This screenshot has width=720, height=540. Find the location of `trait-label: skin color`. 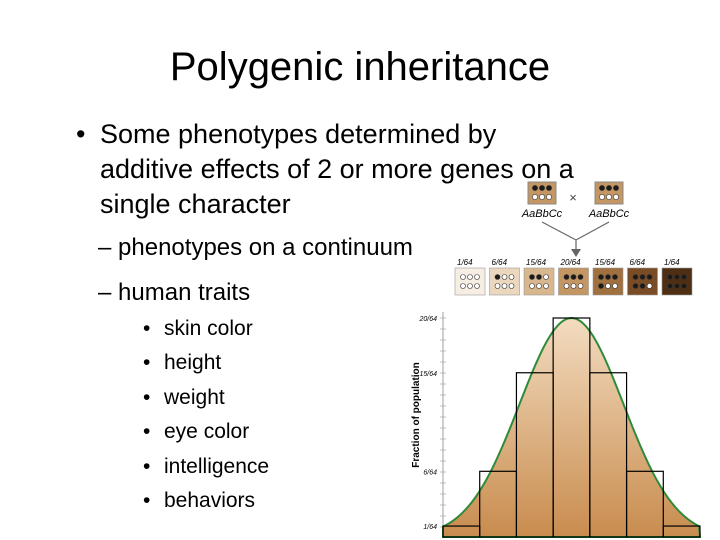

trait-label: skin color is located at coordinates (208, 328).